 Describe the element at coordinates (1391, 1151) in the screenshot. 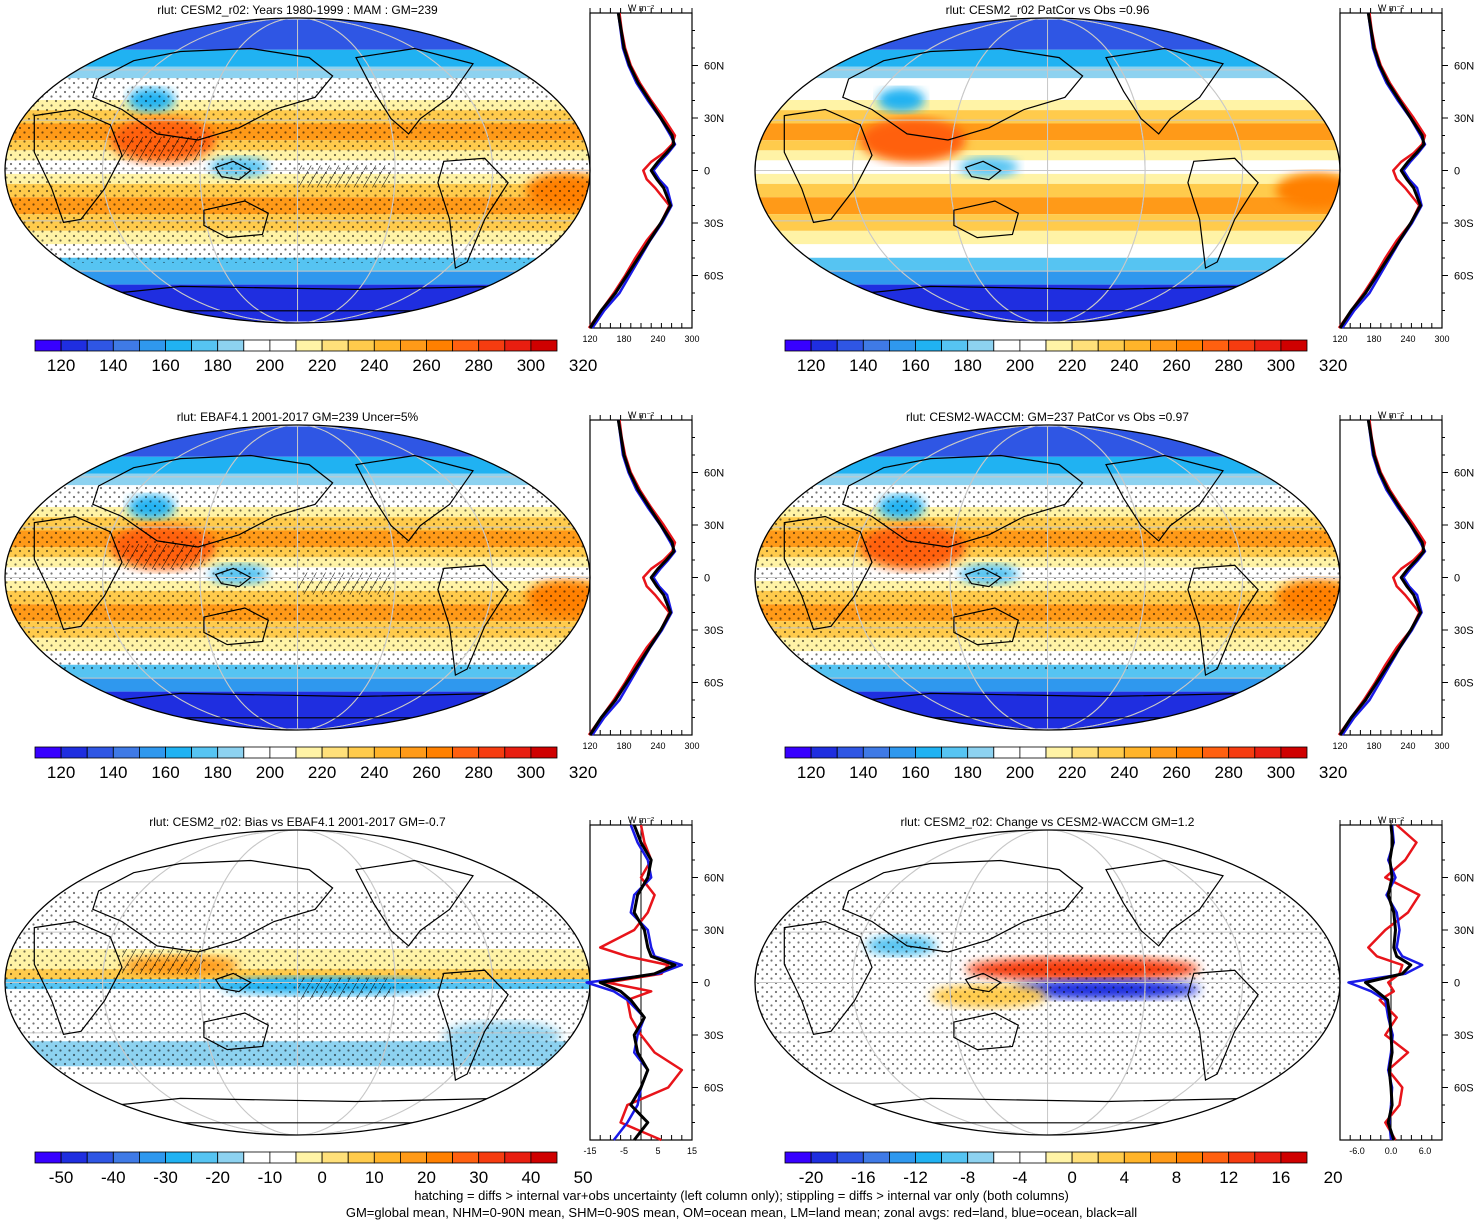

I see `zonal-x-tick-label: 0.0` at that location.